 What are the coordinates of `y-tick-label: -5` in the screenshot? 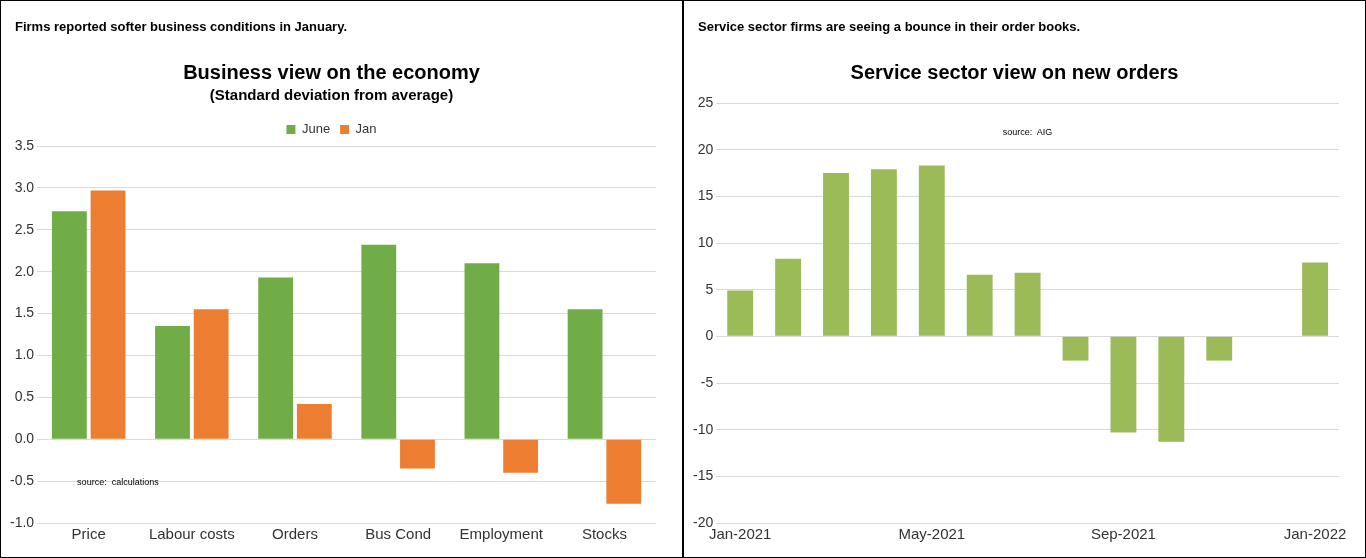 It's located at (707, 381).